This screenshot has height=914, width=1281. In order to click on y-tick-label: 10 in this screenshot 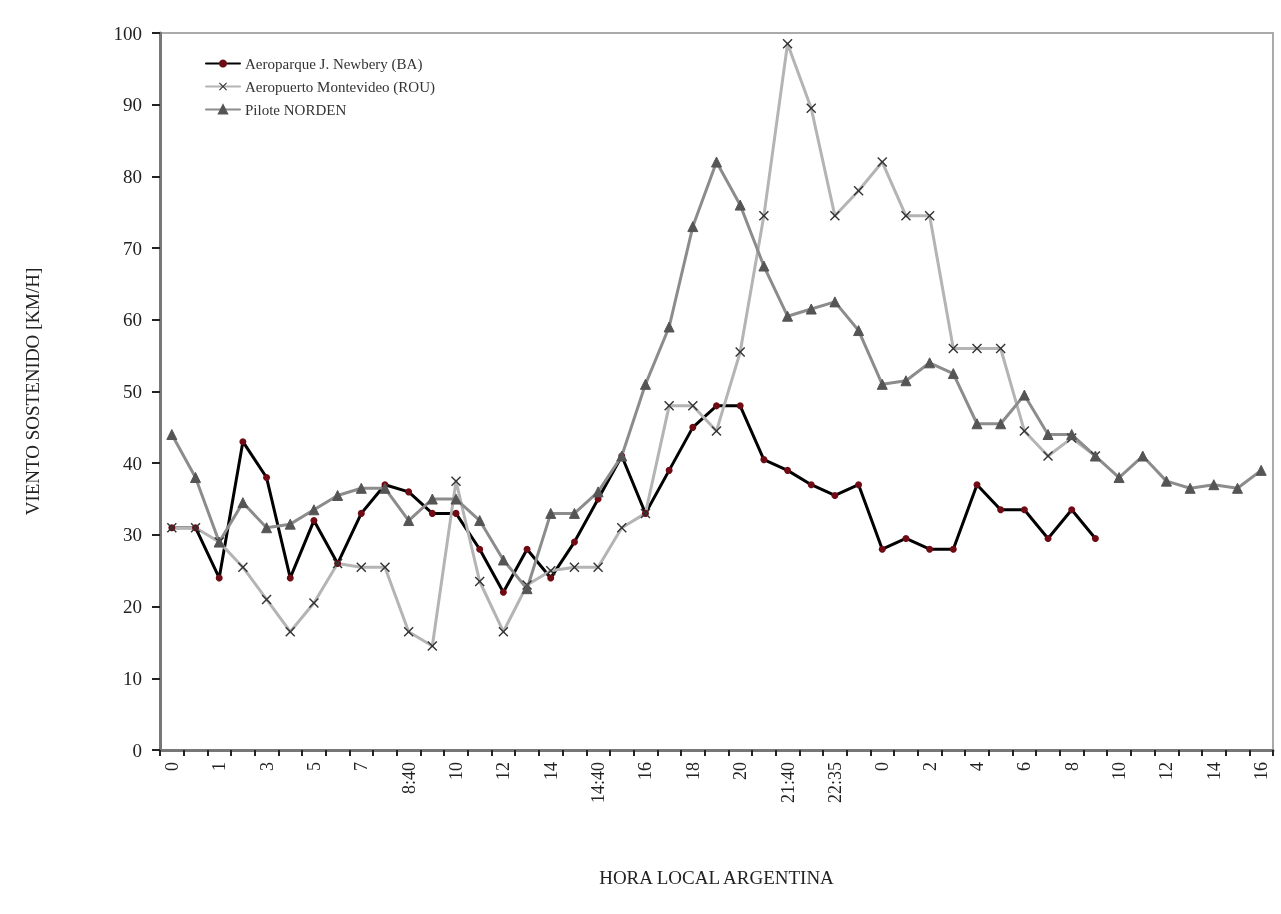, I will do `click(132, 678)`.